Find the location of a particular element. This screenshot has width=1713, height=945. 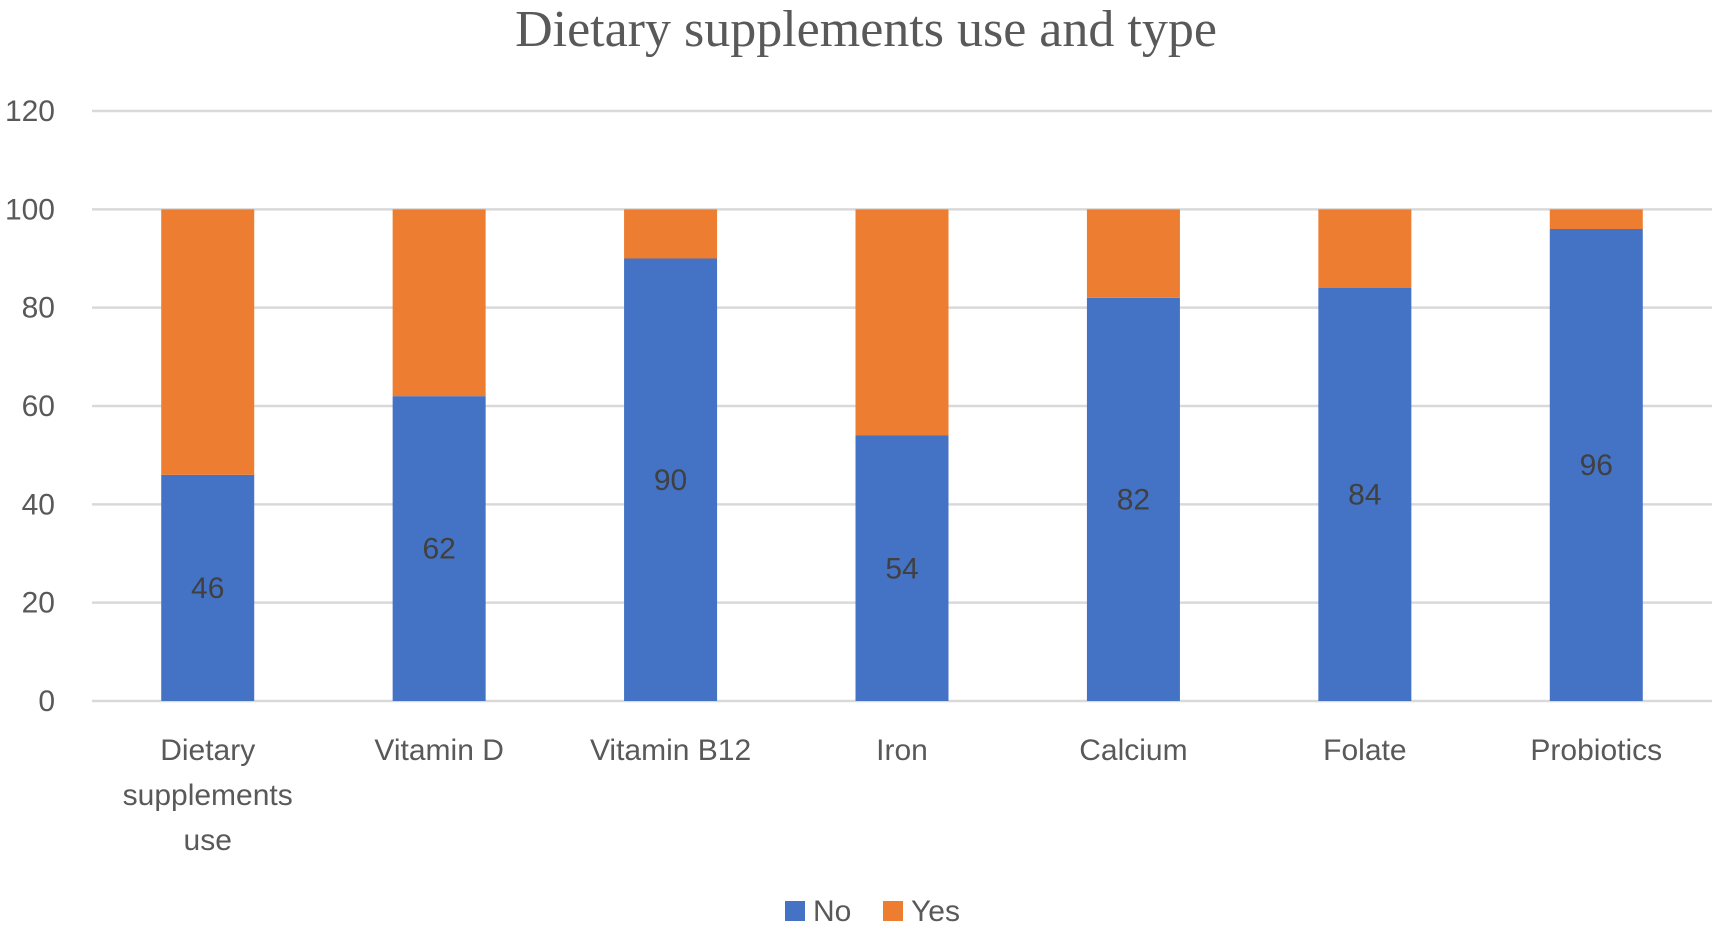

x-category-line: Iron is located at coordinates (902, 750).